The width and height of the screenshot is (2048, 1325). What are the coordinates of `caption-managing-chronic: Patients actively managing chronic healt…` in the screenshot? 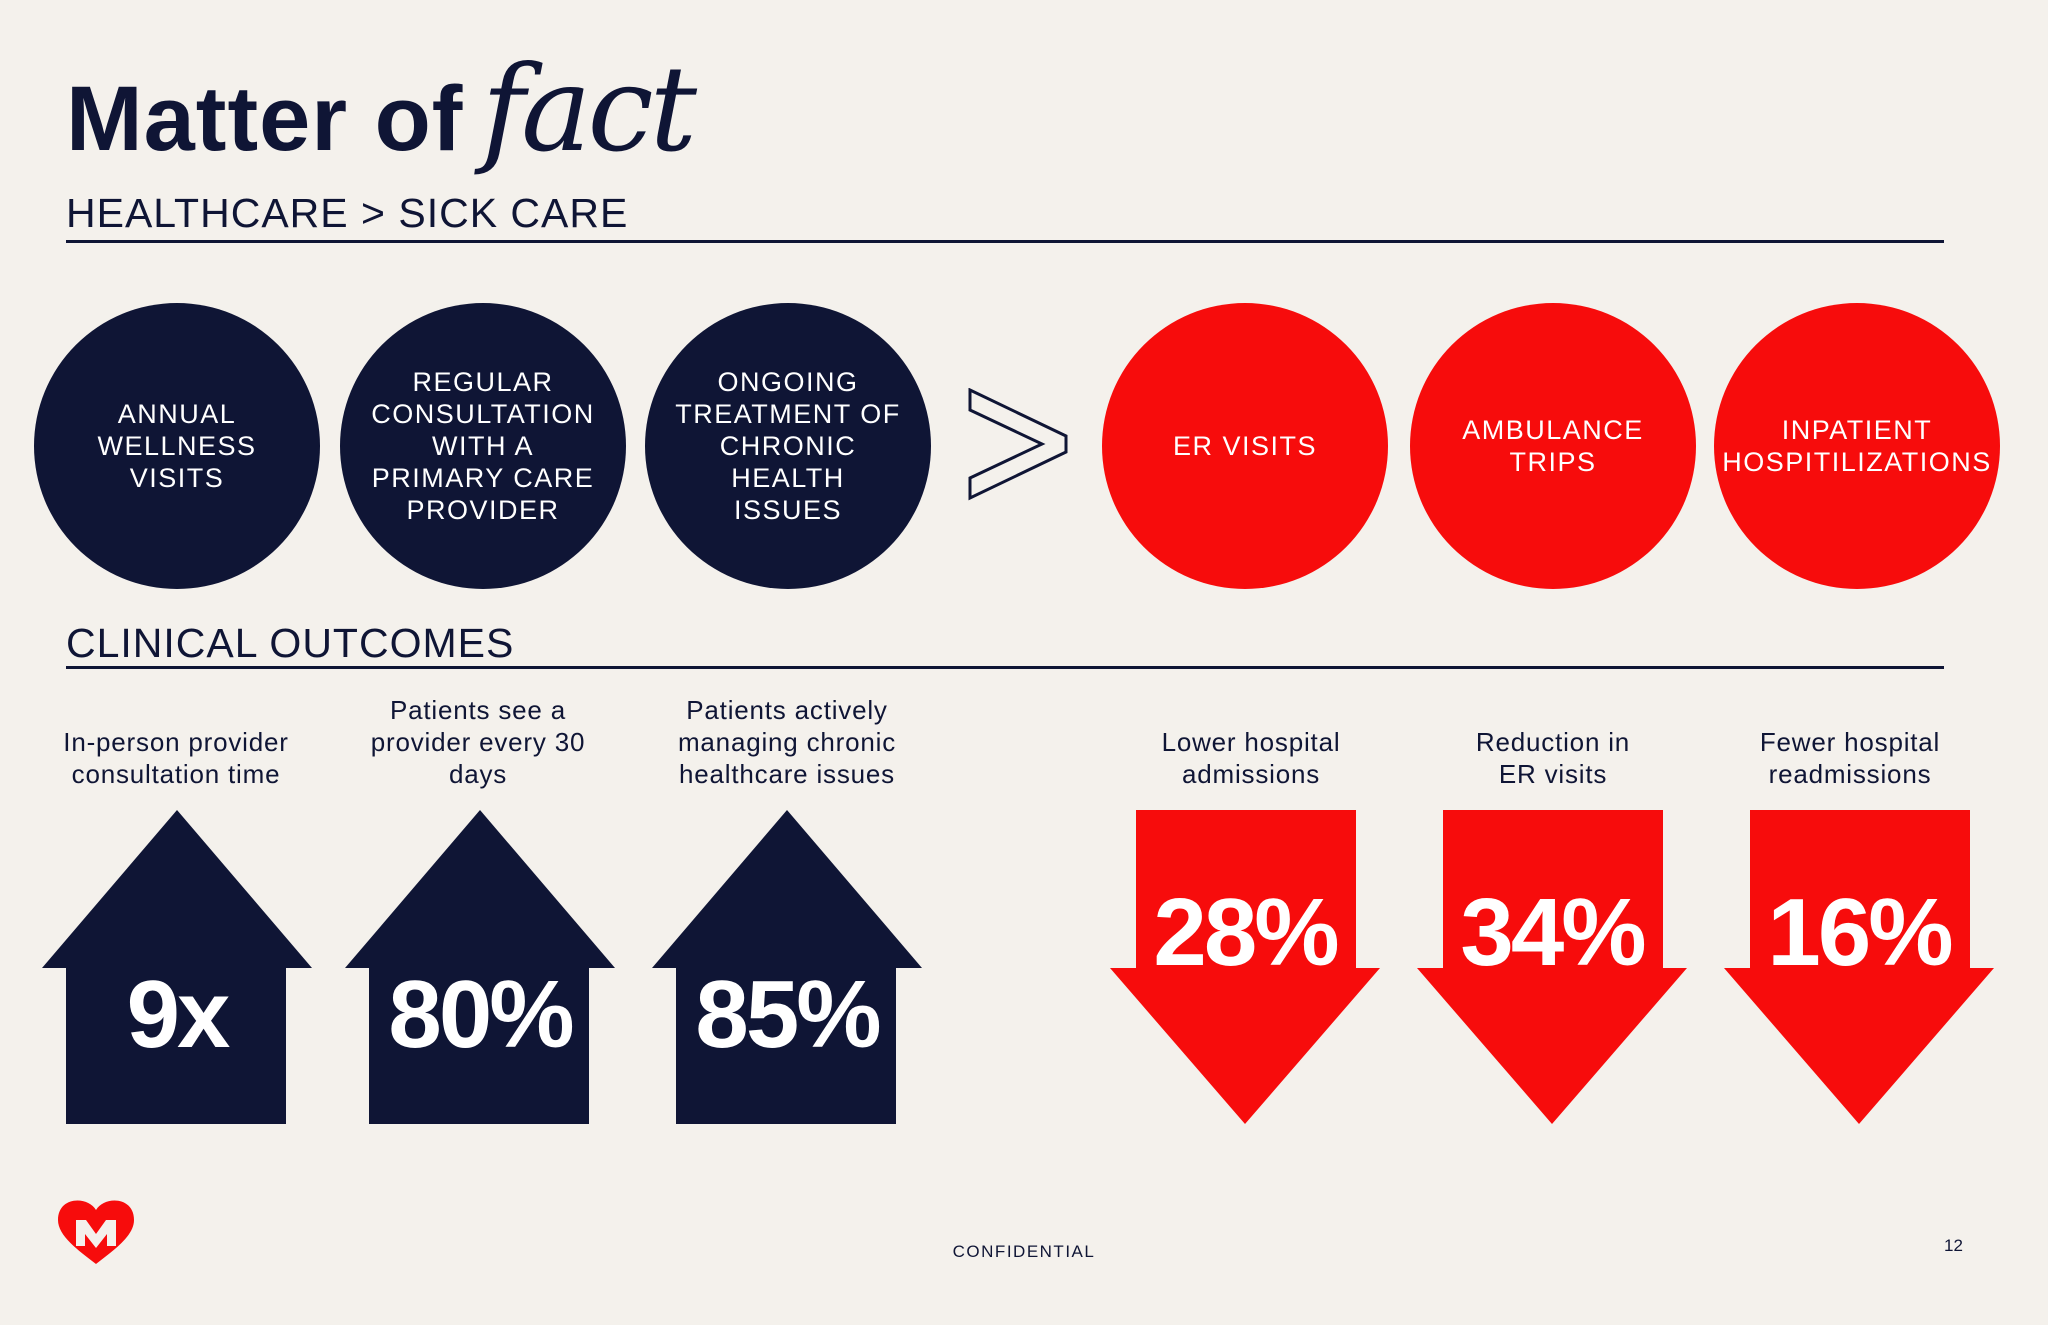 It's located at (787, 742).